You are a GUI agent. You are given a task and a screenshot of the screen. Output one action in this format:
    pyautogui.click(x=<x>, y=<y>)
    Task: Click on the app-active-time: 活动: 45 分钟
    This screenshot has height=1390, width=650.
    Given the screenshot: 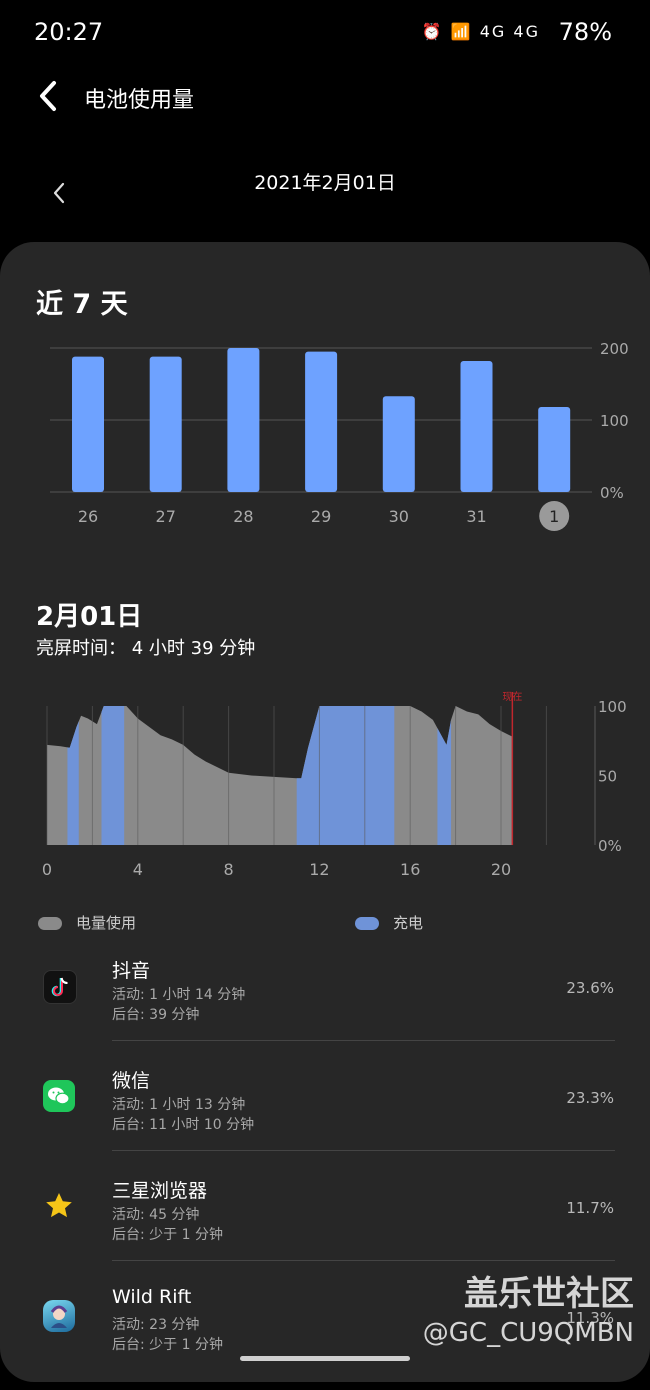 What is the action you would take?
    pyautogui.click(x=156, y=1215)
    